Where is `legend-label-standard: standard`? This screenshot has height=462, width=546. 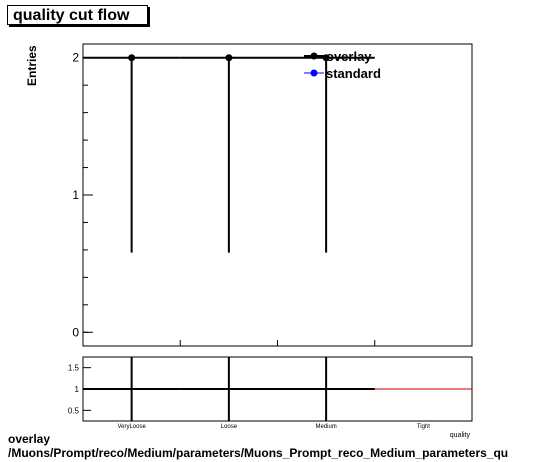 legend-label-standard: standard is located at coordinates (353, 73).